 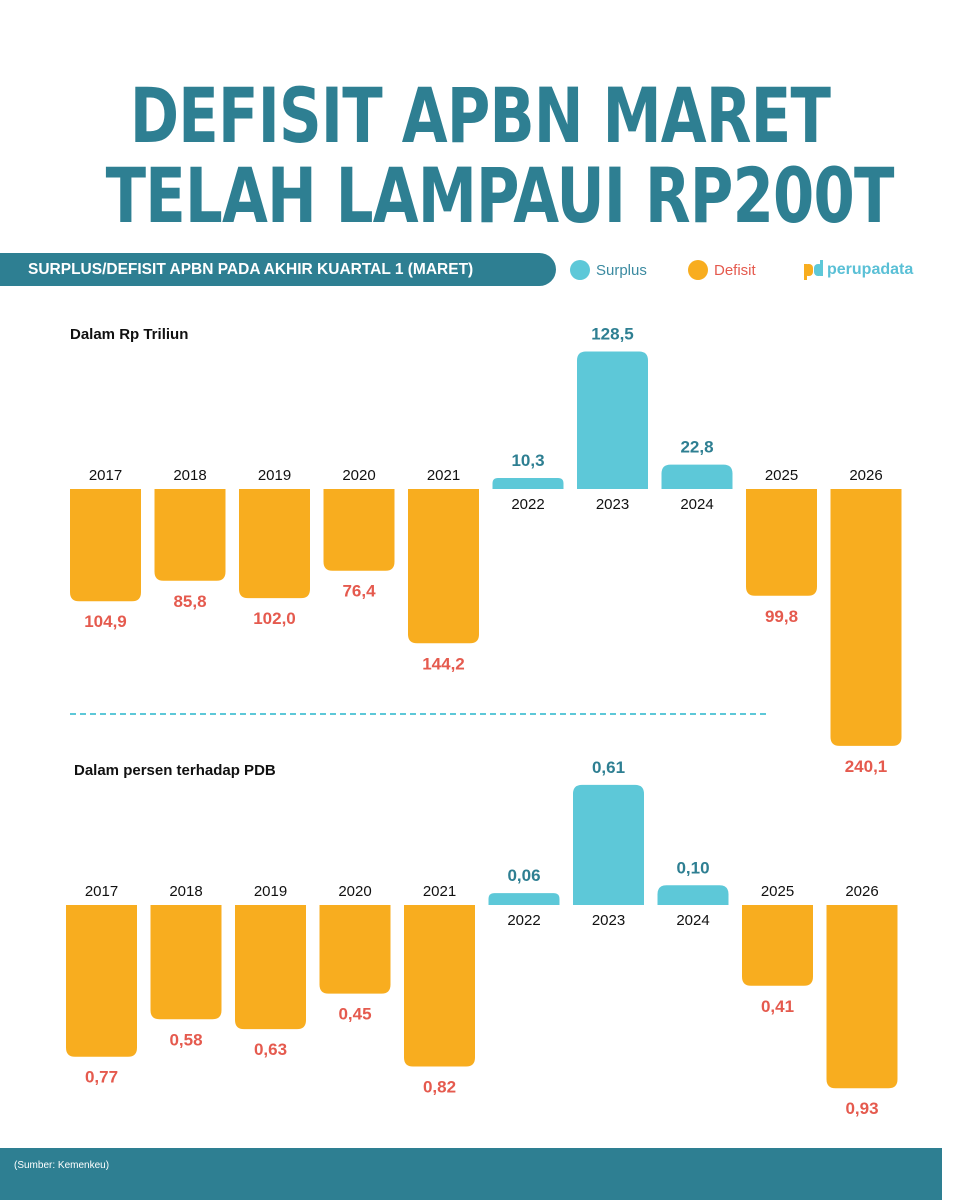 What do you see at coordinates (861, 1108) in the screenshot?
I see `chart-2-value-label-2026: 0,93` at bounding box center [861, 1108].